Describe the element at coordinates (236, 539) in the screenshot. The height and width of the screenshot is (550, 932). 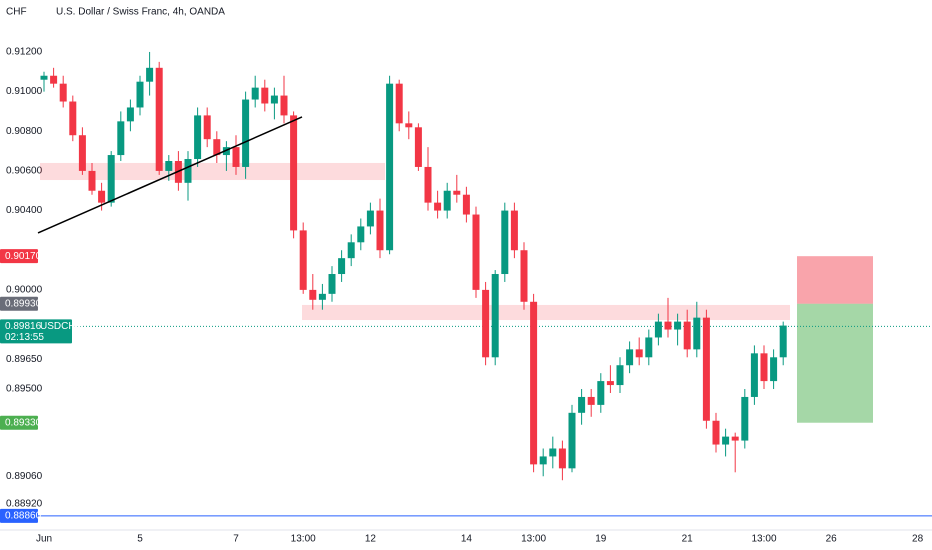
I see `x-tick-label: 7` at that location.